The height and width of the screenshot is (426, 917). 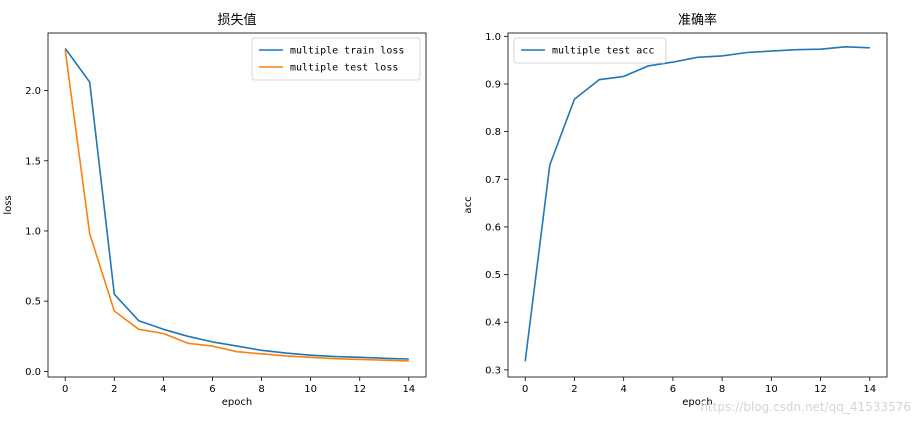 What do you see at coordinates (493, 227) in the screenshot?
I see `y-tick-label: 0.6` at bounding box center [493, 227].